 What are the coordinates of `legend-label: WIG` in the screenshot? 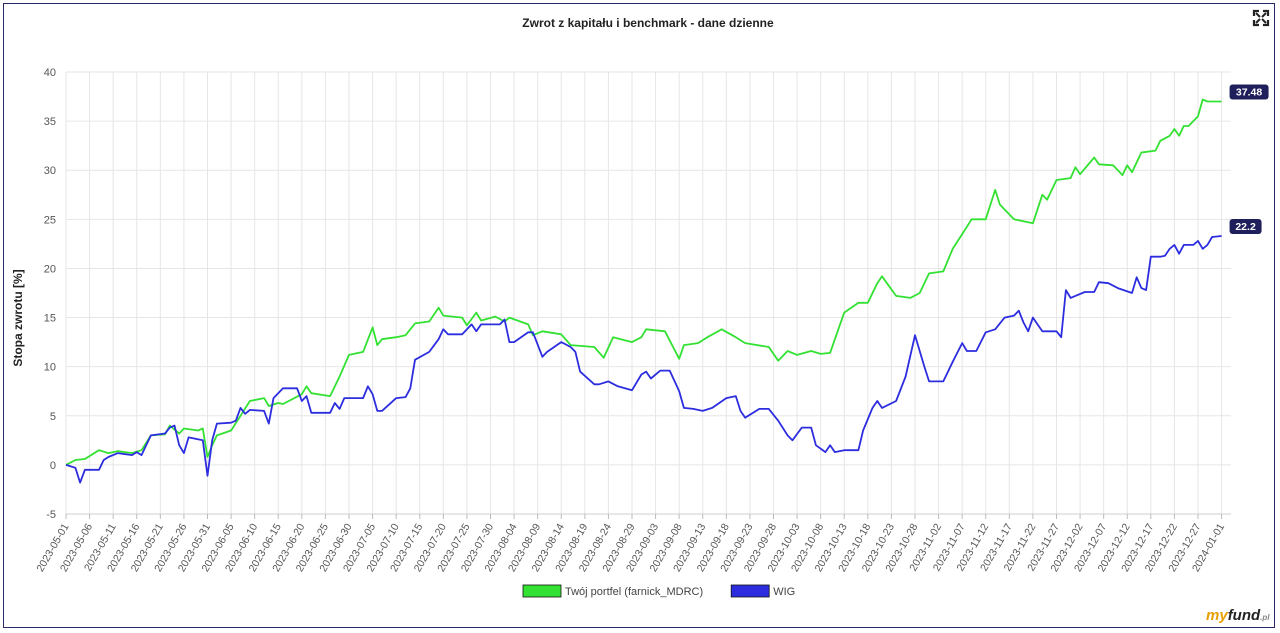 It's located at (784, 592).